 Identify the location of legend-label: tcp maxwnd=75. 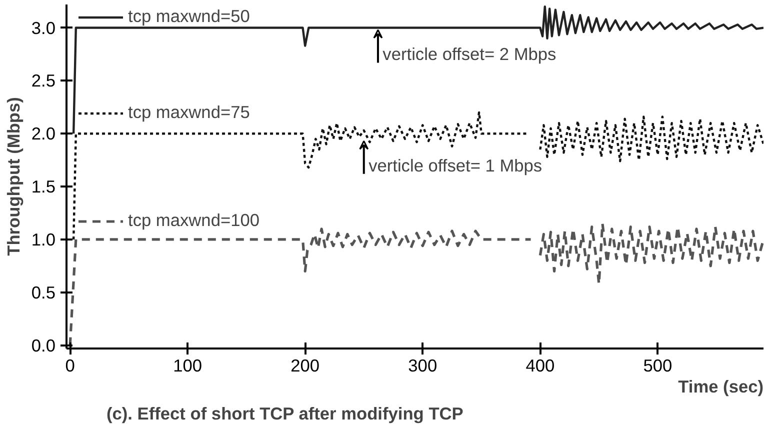
(189, 112).